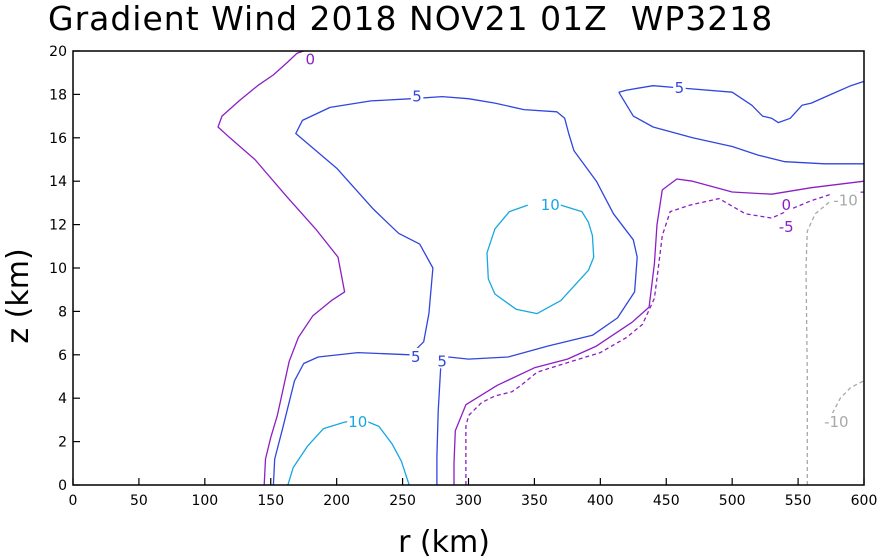  What do you see at coordinates (58, 52) in the screenshot?
I see `y-tick-label: 20` at bounding box center [58, 52].